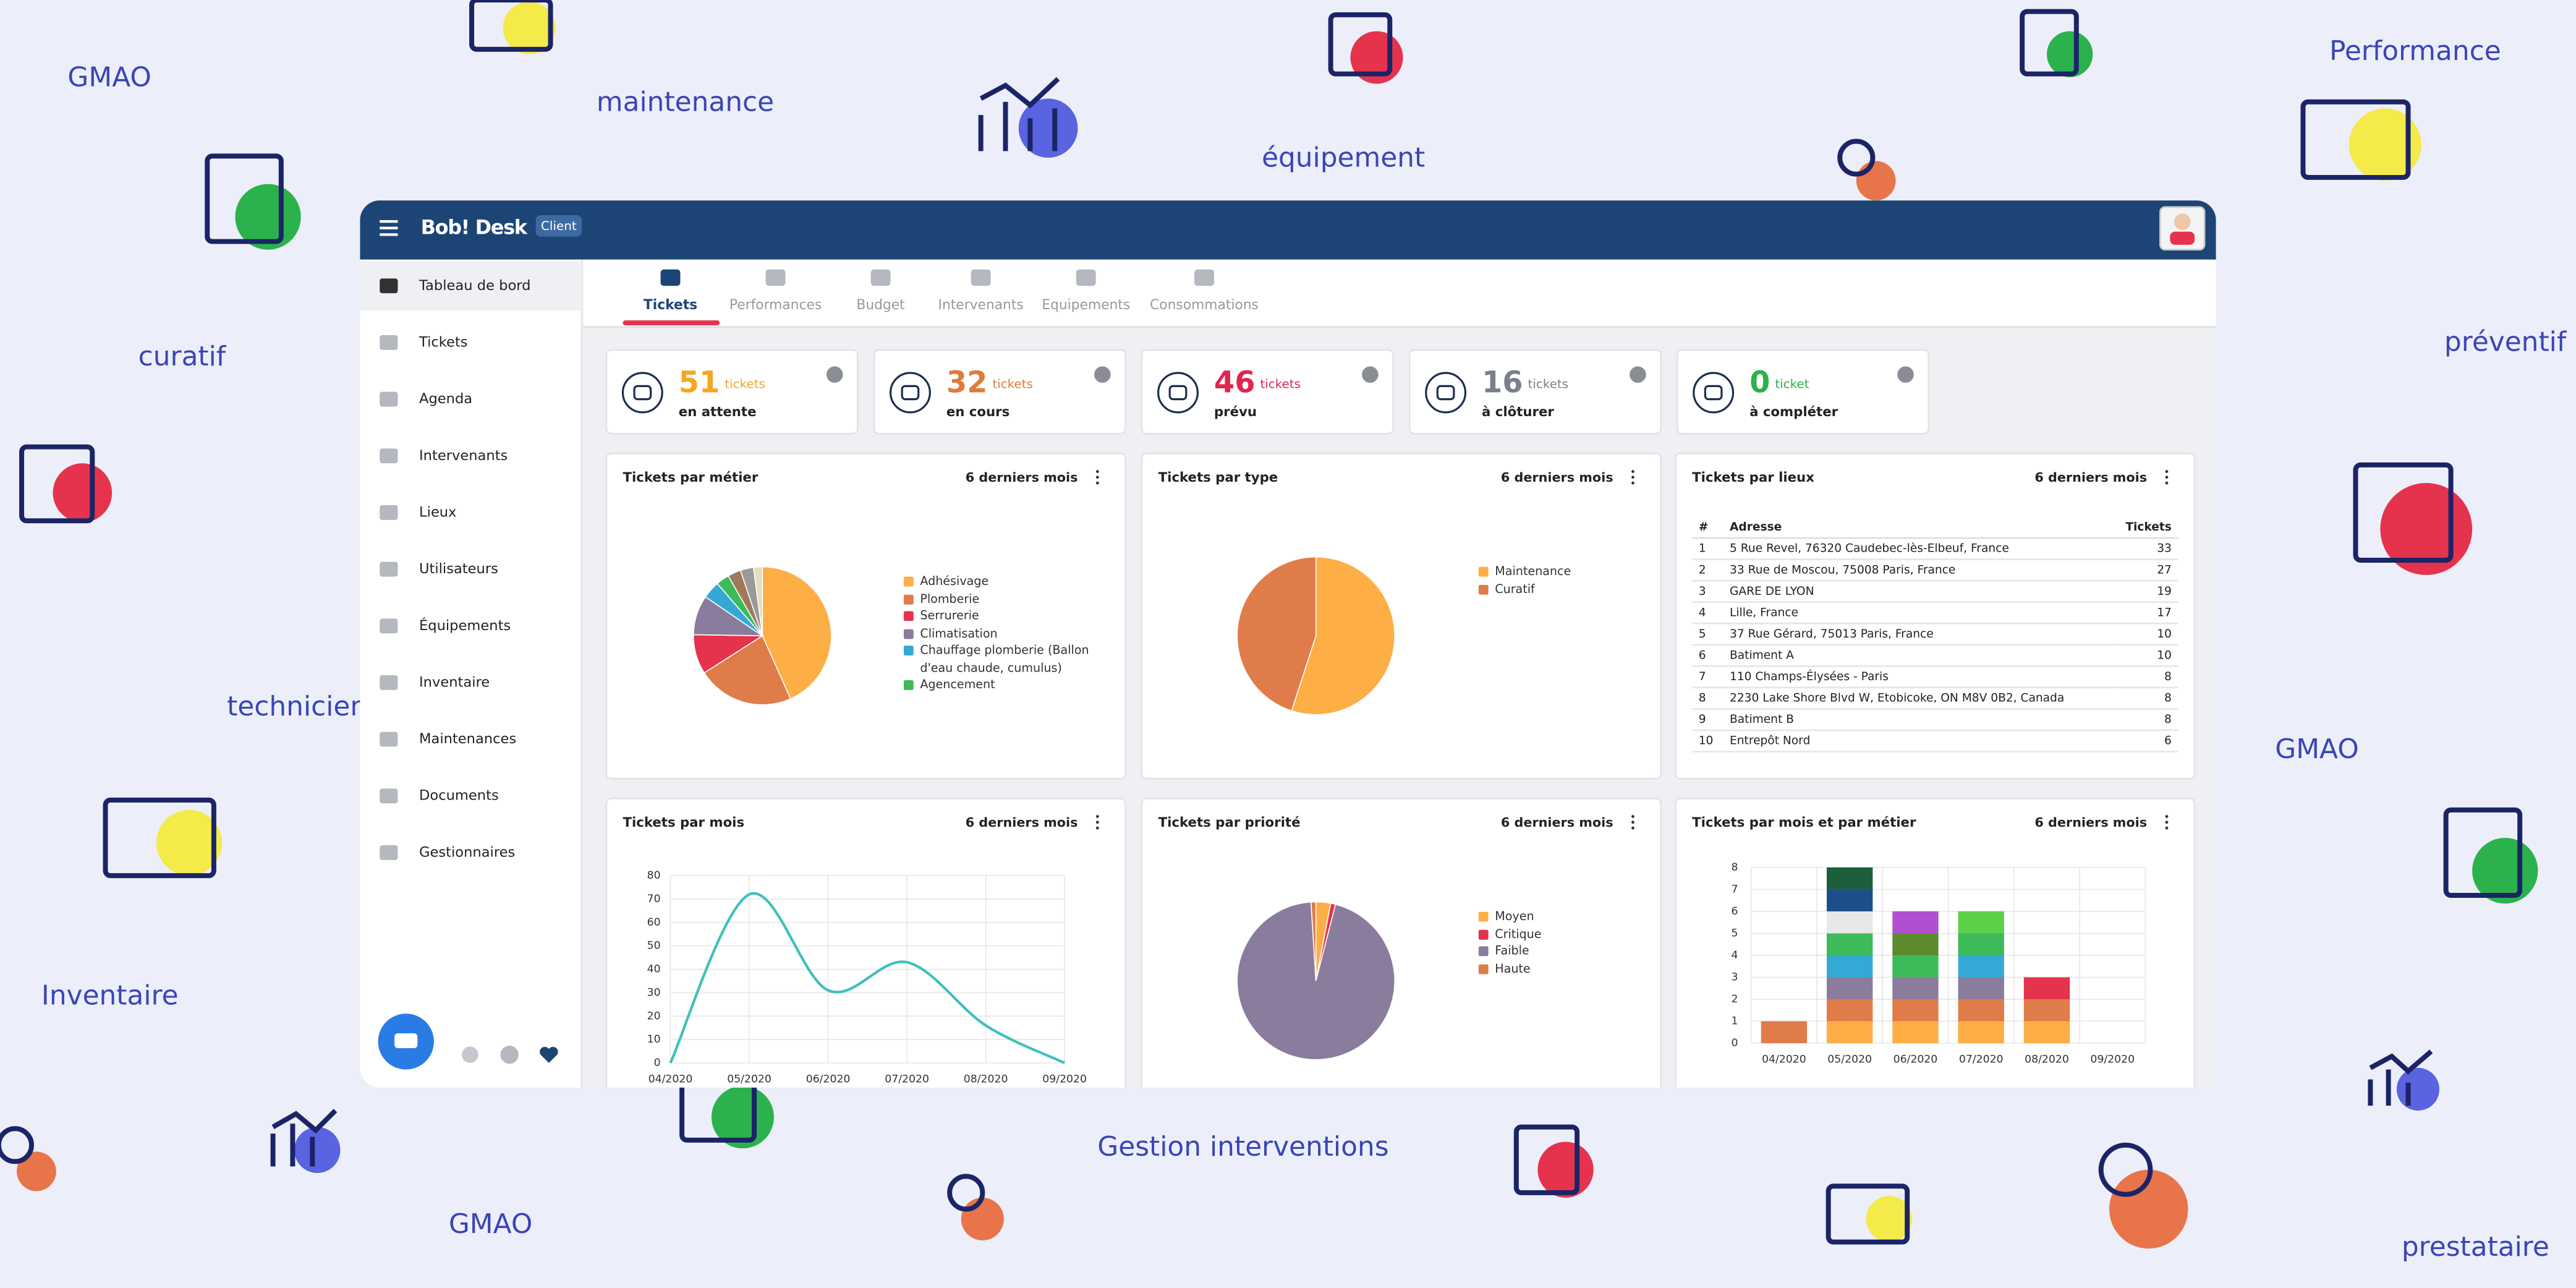  Describe the element at coordinates (1981, 1060) in the screenshot. I see `x-tick-label: 07/2020` at that location.